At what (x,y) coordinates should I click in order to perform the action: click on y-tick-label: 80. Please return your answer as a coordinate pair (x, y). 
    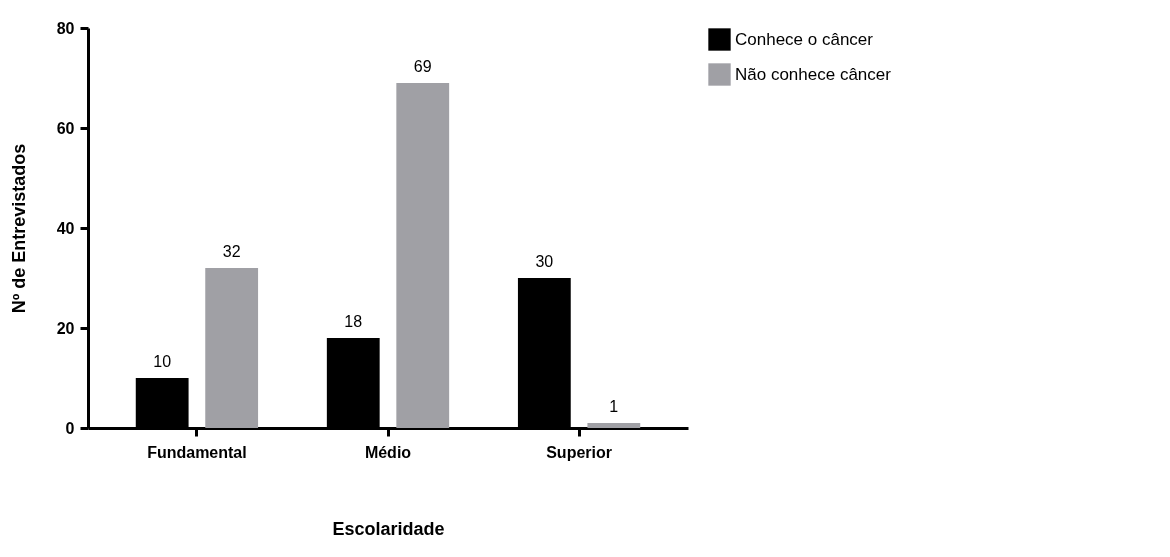
    Looking at the image, I should click on (65, 28).